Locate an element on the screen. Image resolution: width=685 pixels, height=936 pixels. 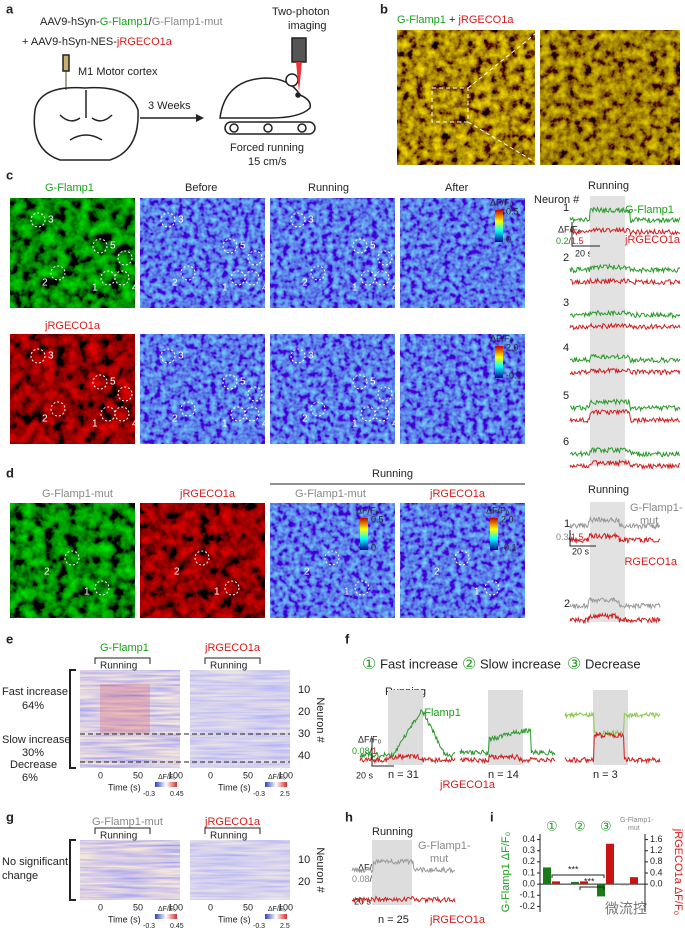
y2-tick-label: 0.8 is located at coordinates (656, 861).